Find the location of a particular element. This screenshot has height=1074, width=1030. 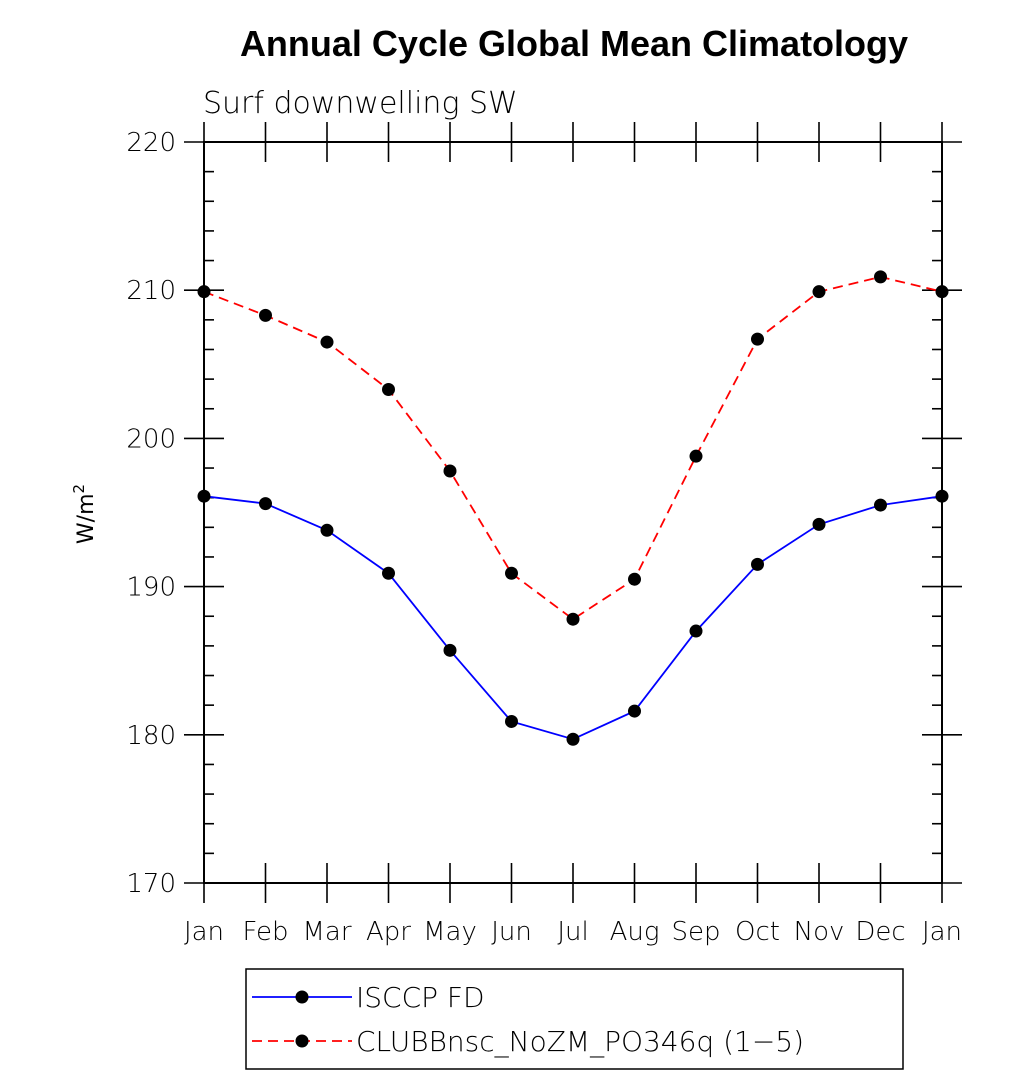

y-axis-label: W/m2 is located at coordinates (84, 514).